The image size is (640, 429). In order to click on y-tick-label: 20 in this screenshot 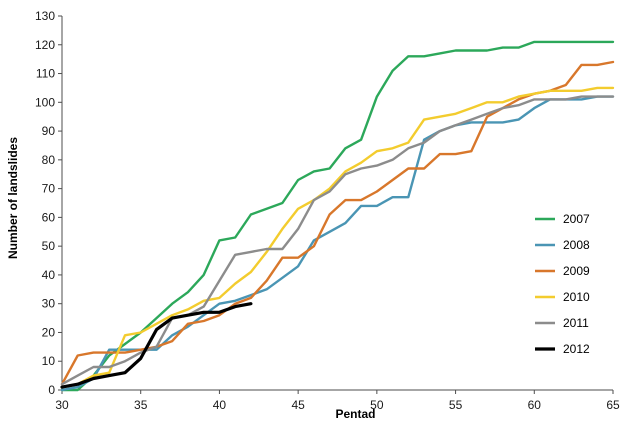, I will do `click(49, 332)`.